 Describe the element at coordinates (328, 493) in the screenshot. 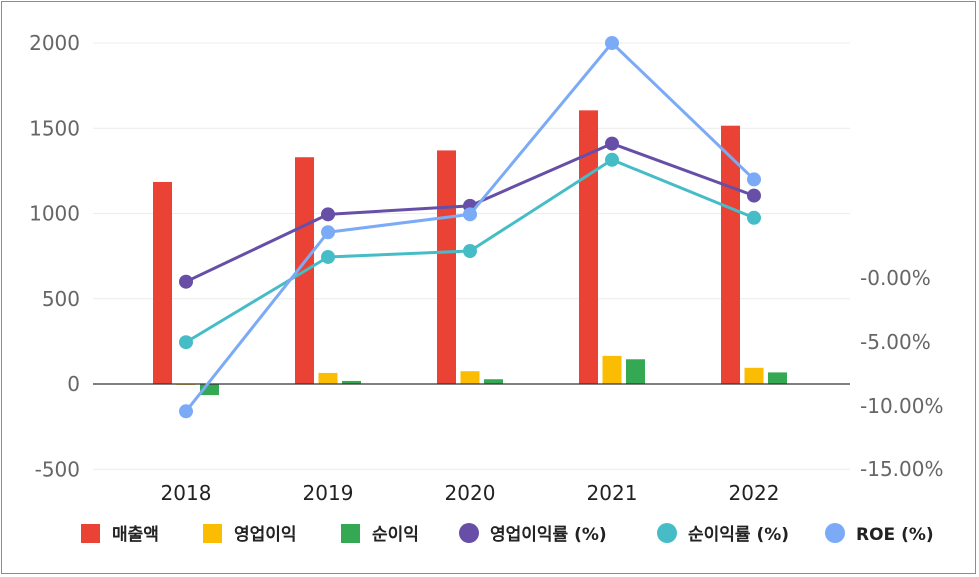

I see `x-tick-label: 2019` at that location.